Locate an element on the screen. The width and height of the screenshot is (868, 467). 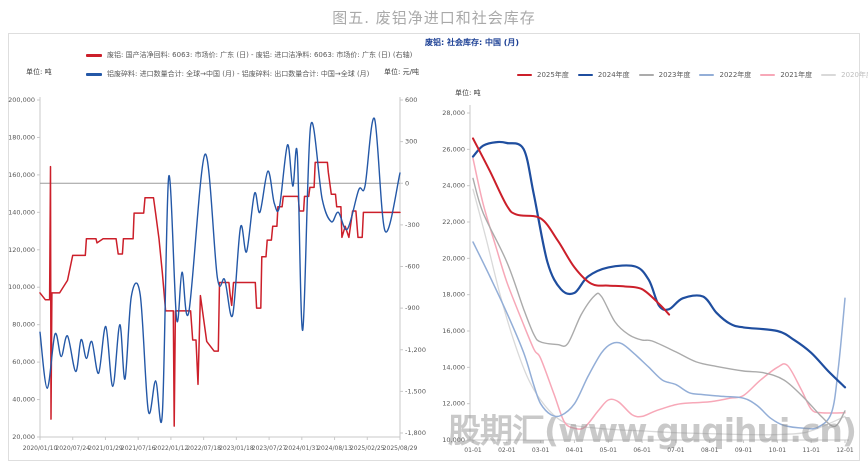
left-rytick-label: -1,500 is located at coordinates (415, 391).